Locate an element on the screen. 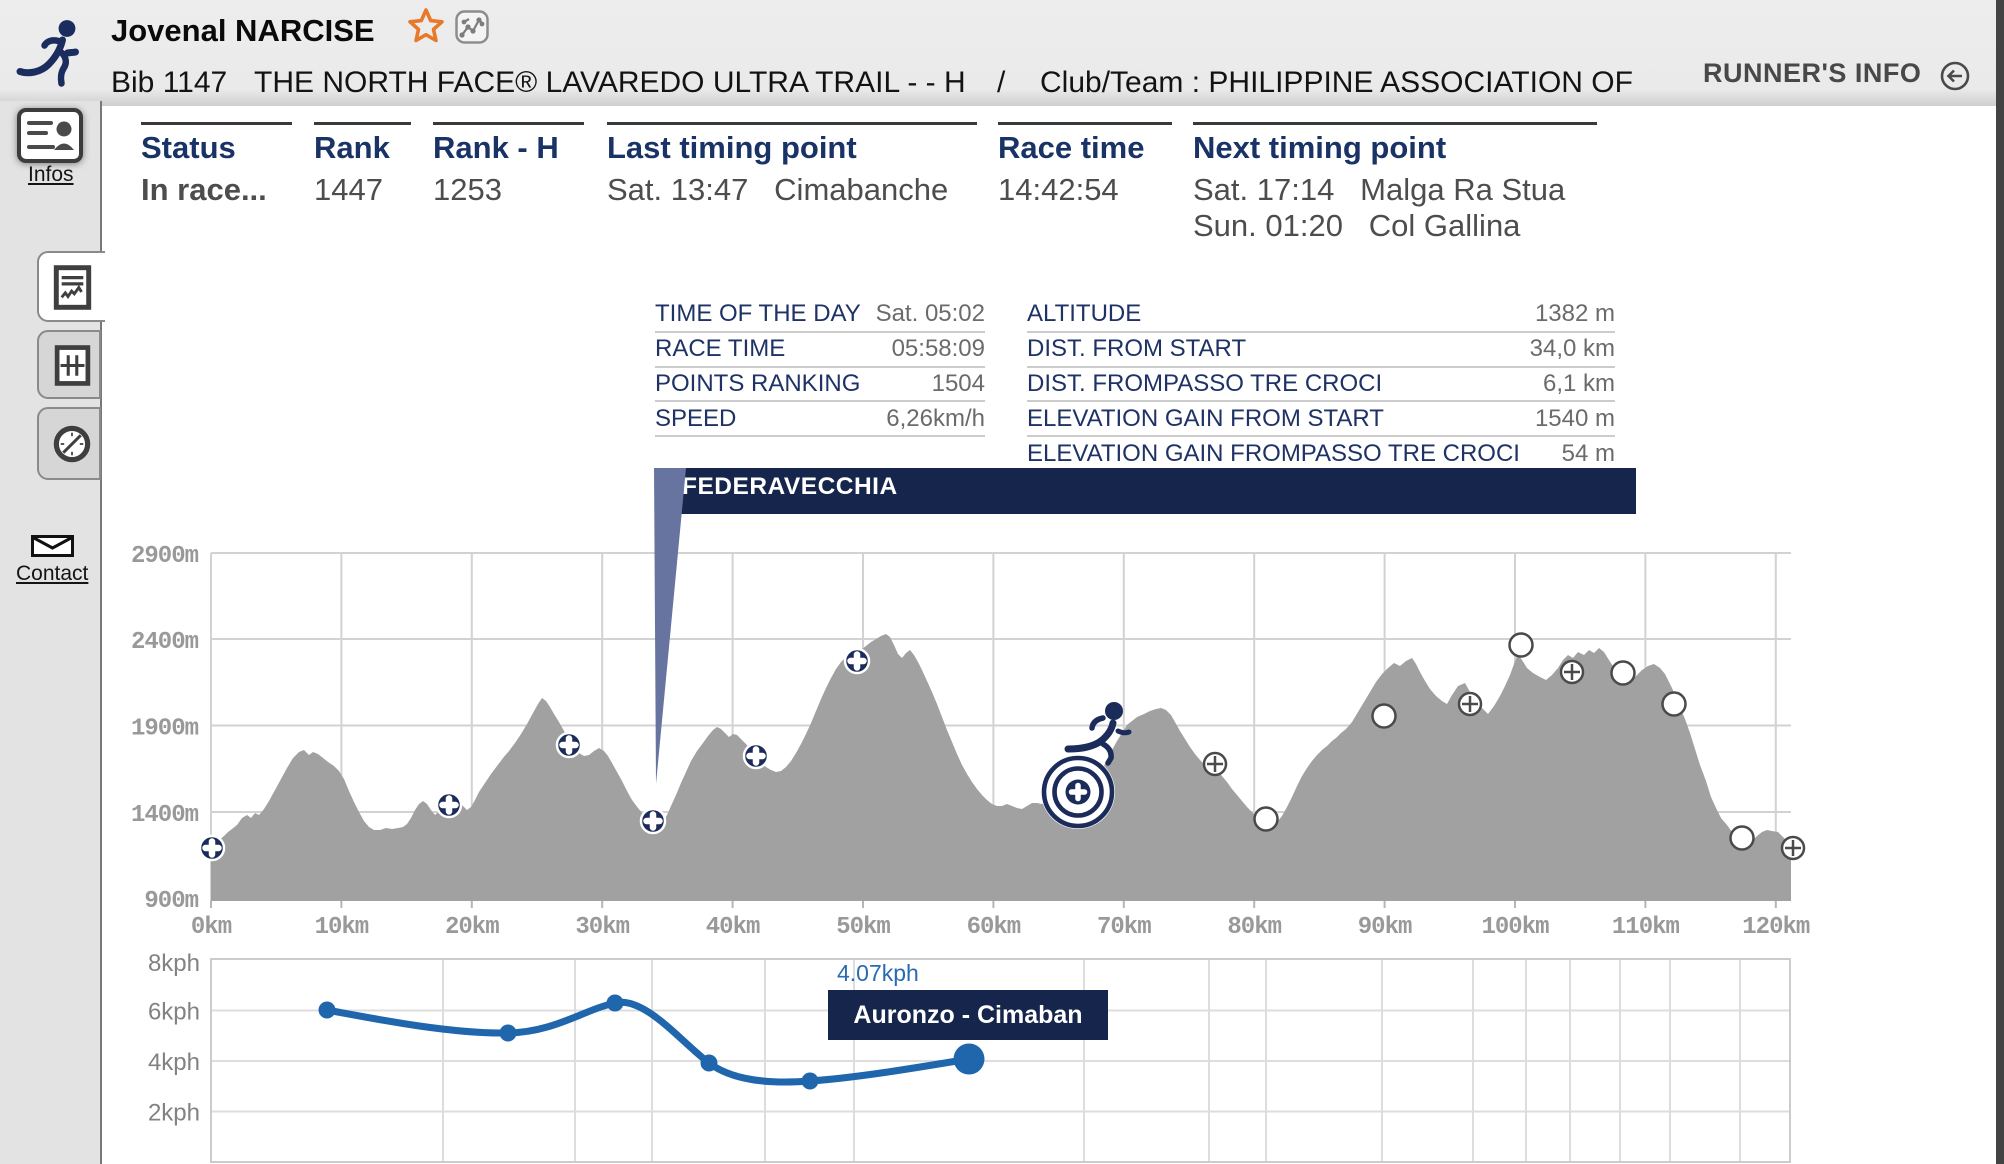 The height and width of the screenshot is (1164, 2004). svg-text: 10km is located at coordinates (342, 927).